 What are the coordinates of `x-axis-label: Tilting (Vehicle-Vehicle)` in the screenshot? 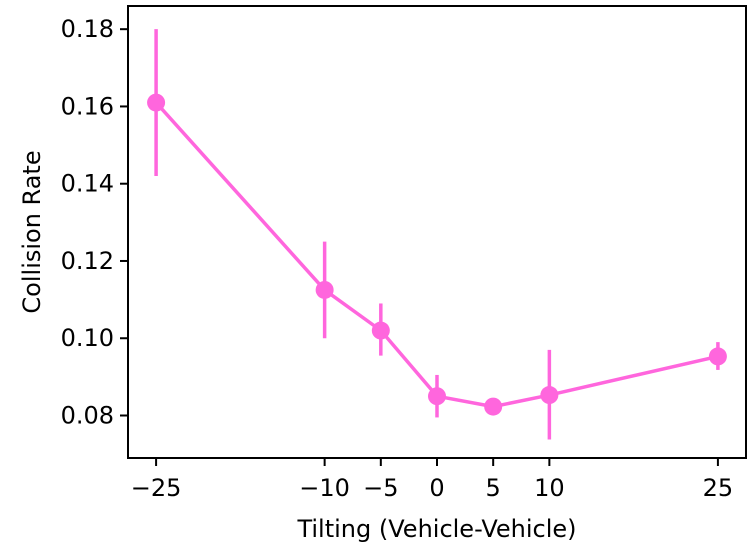 It's located at (436, 529).